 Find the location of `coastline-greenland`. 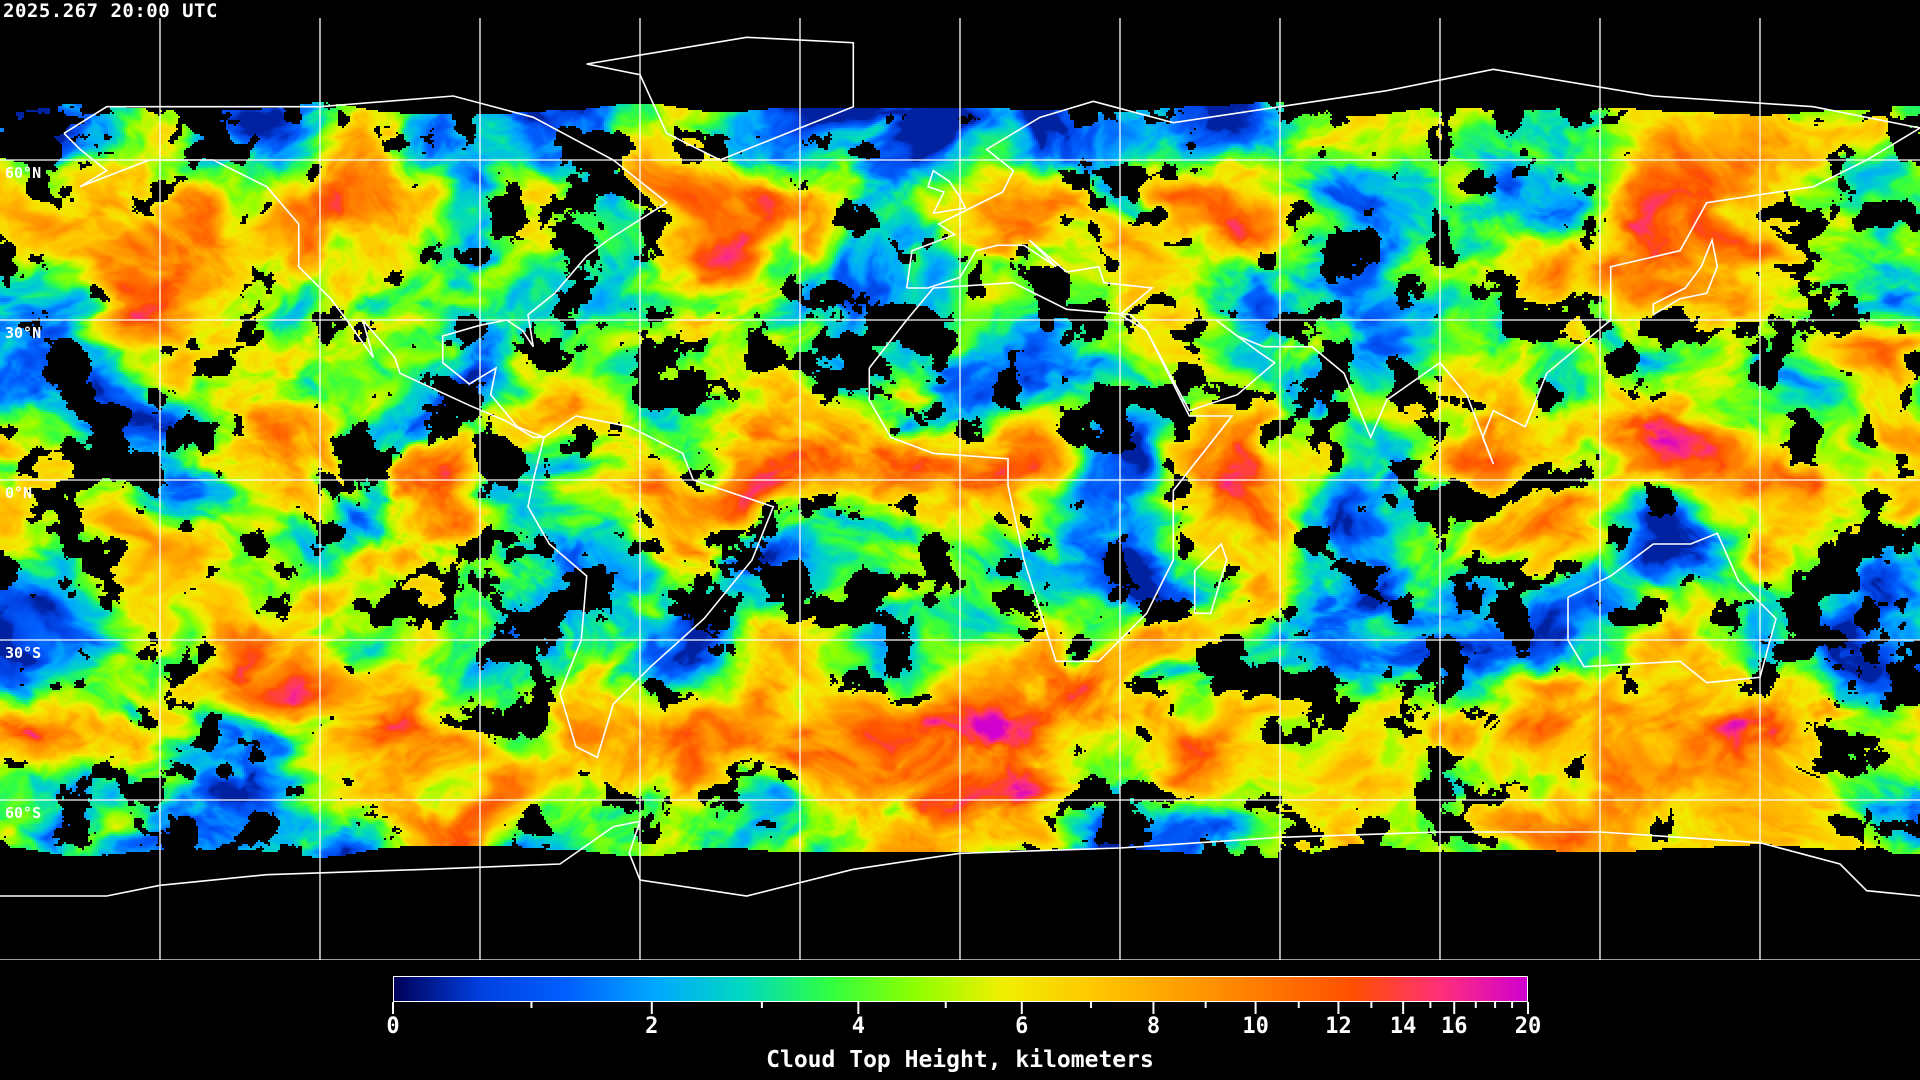

coastline-greenland is located at coordinates (720, 98).